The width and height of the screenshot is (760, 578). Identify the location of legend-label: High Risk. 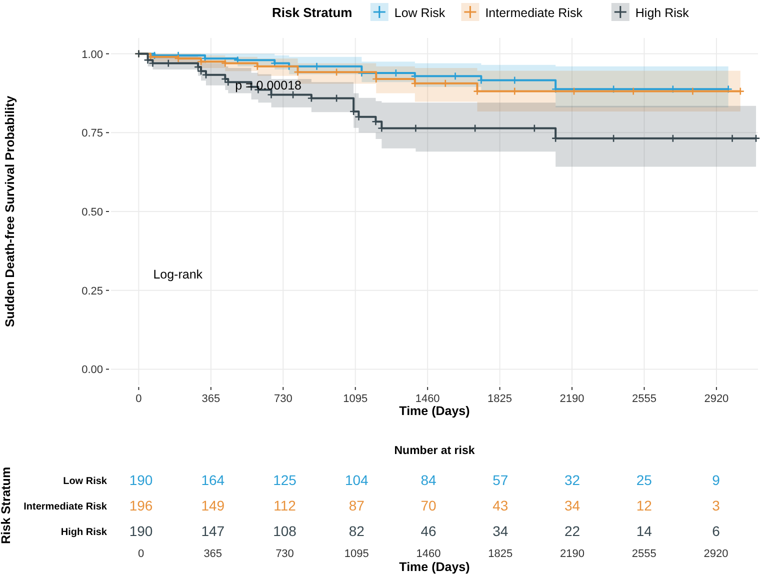
(662, 13).